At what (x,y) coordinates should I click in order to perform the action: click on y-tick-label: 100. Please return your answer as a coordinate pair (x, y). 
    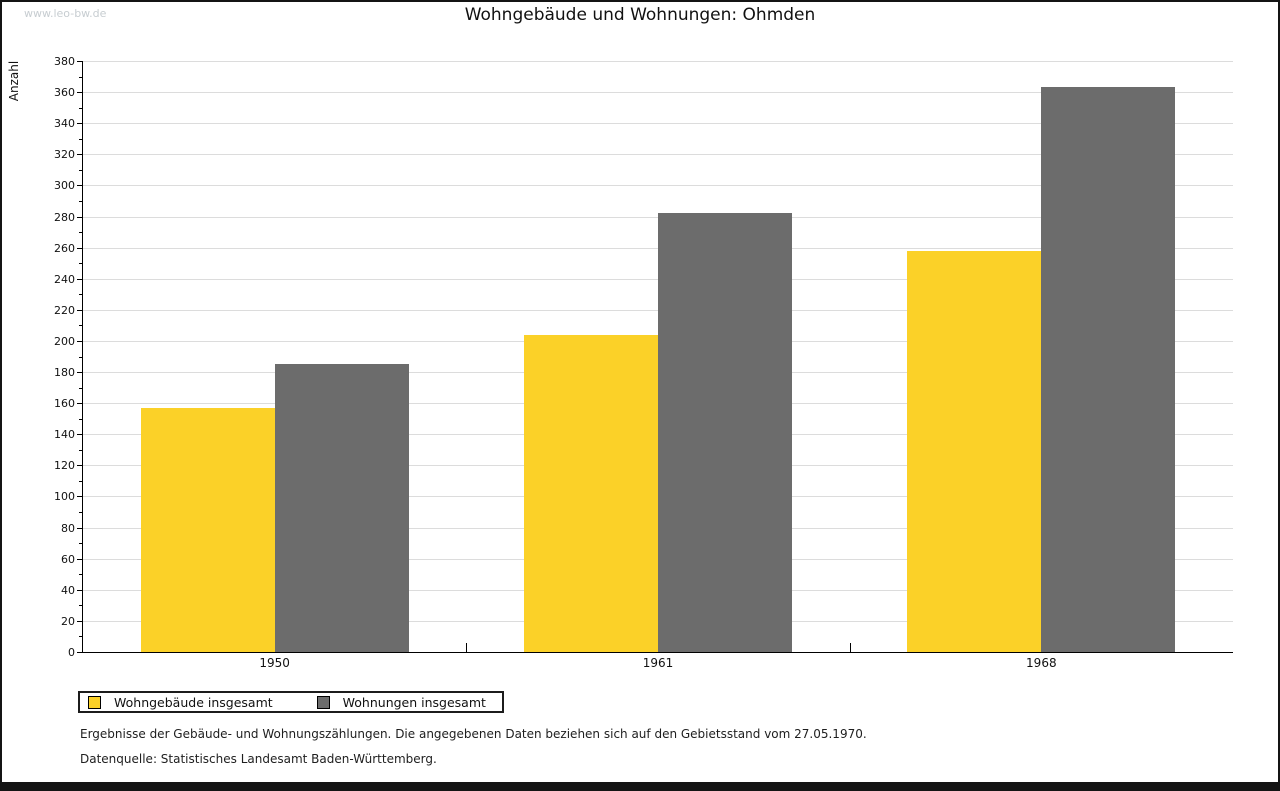
    Looking at the image, I should click on (64, 497).